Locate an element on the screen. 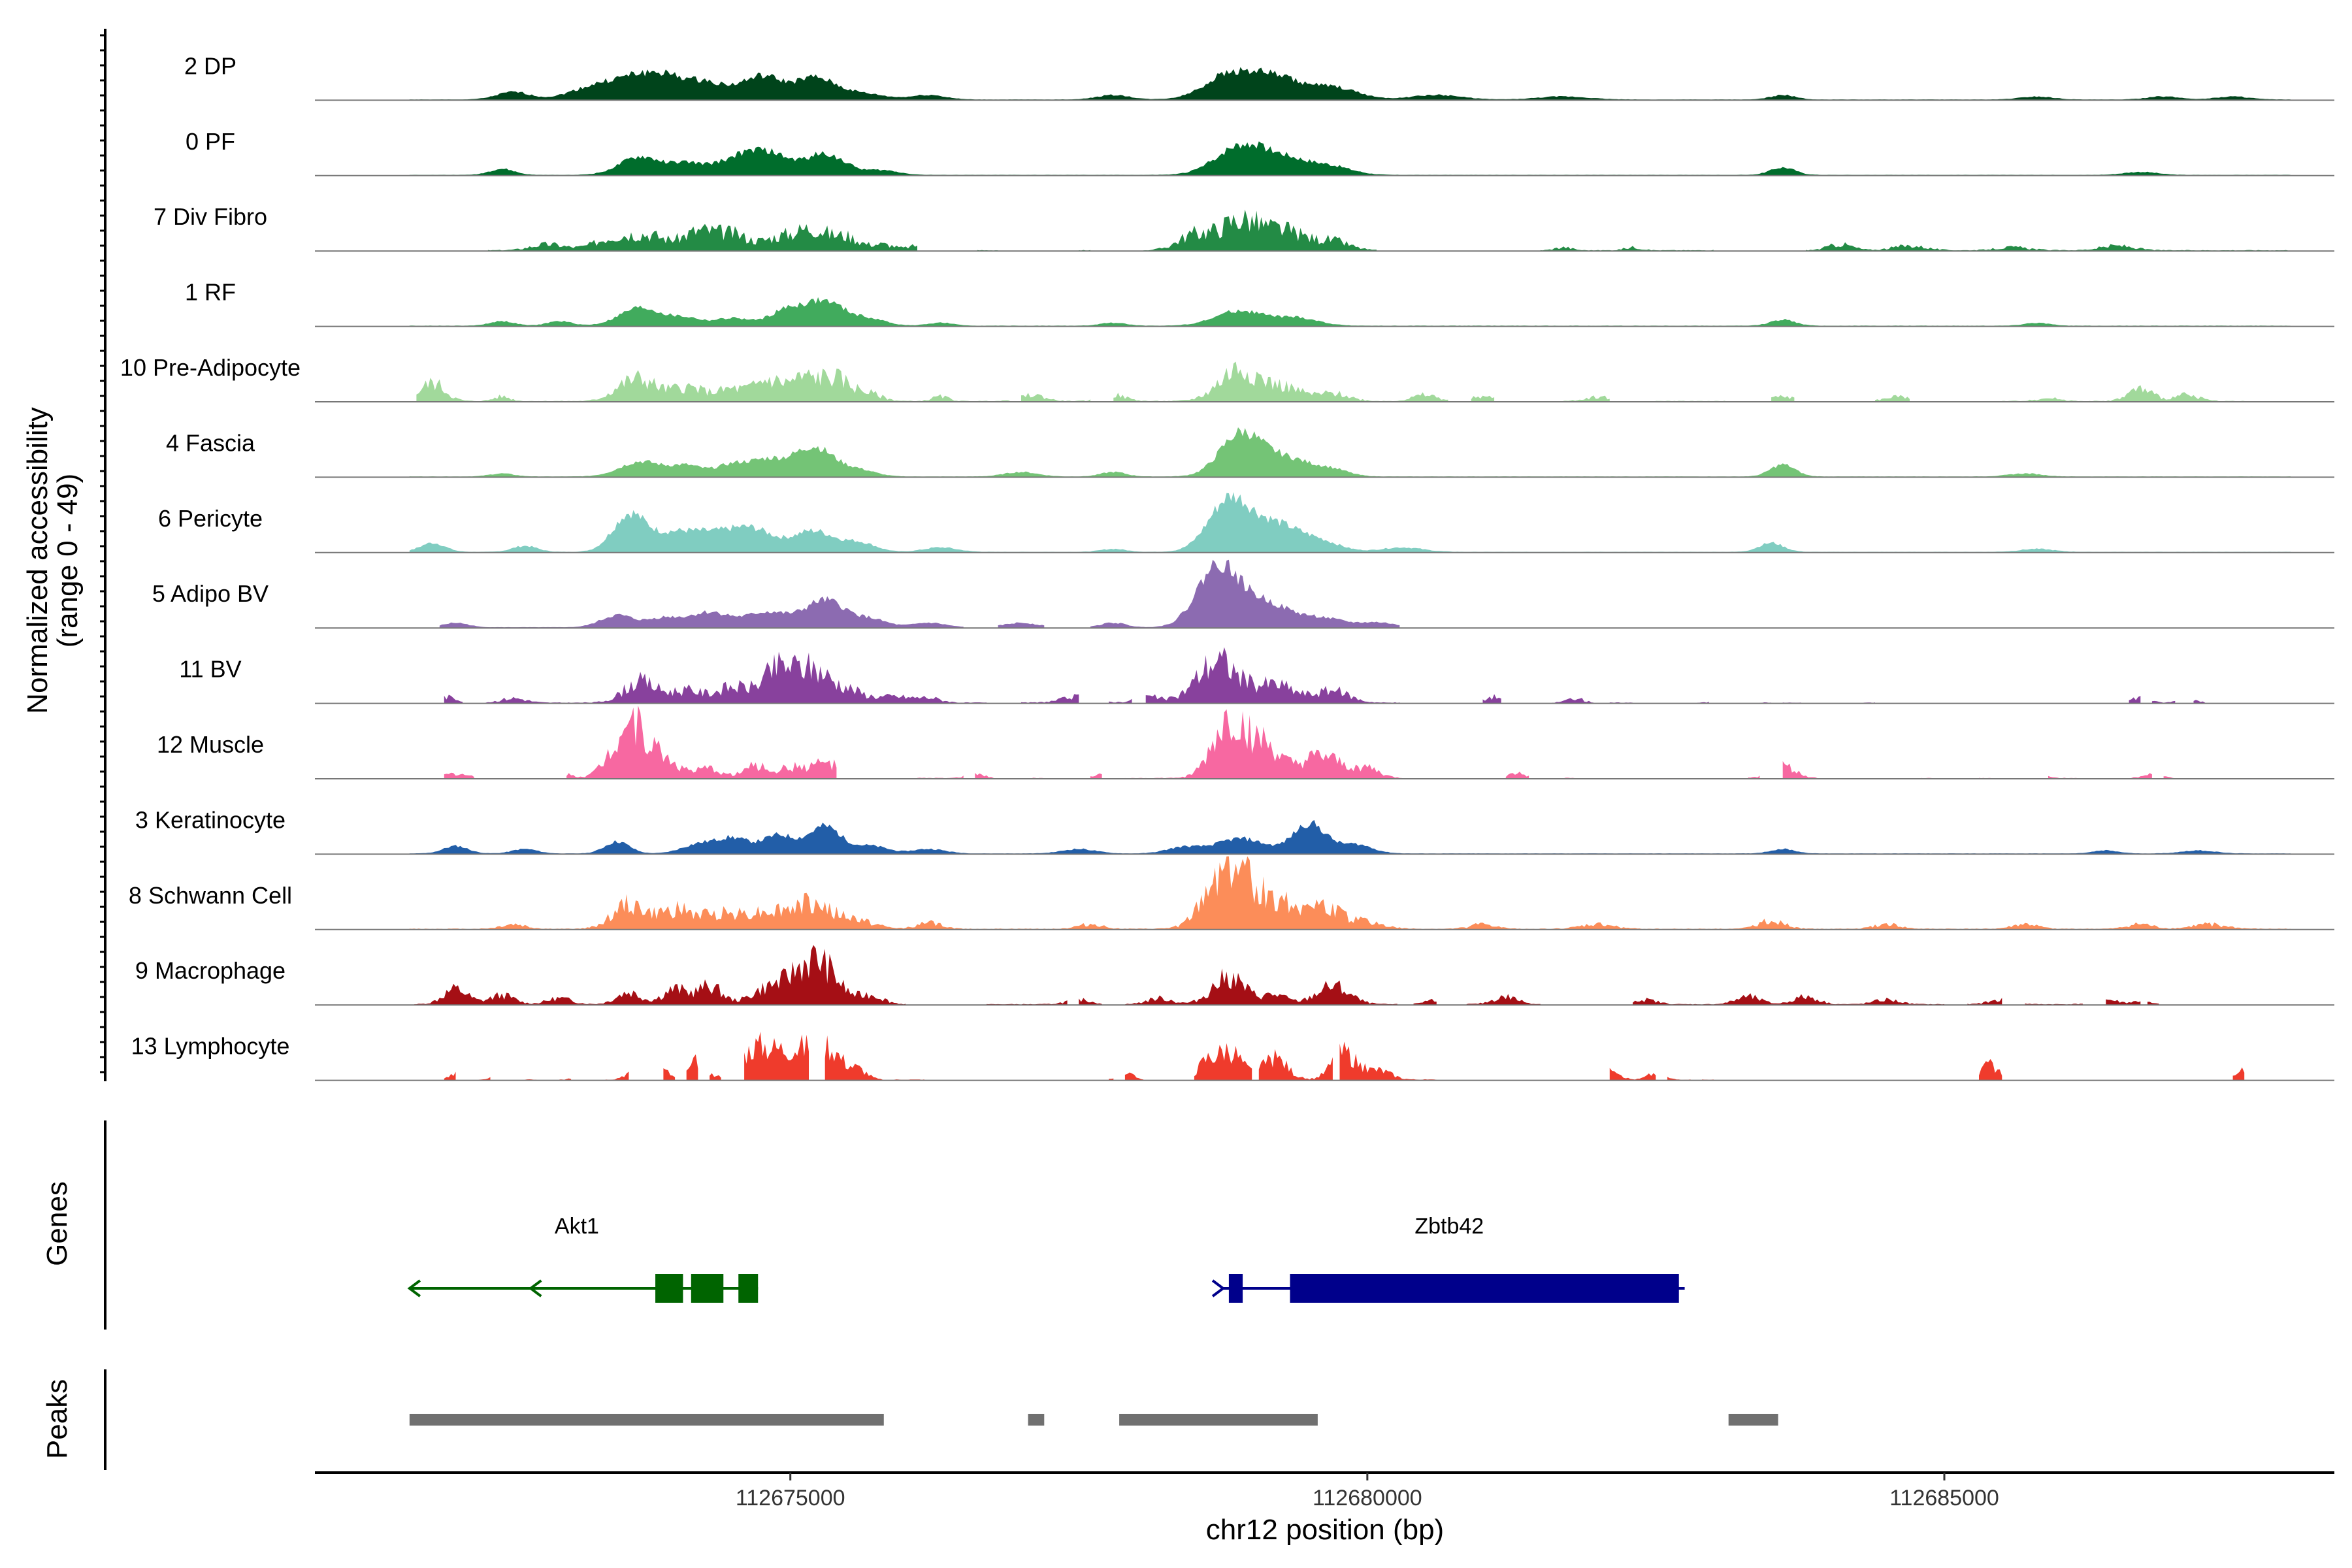  track-label-10-pre-adipocyte: 10 Pre-Adipocyte is located at coordinates (210, 367).